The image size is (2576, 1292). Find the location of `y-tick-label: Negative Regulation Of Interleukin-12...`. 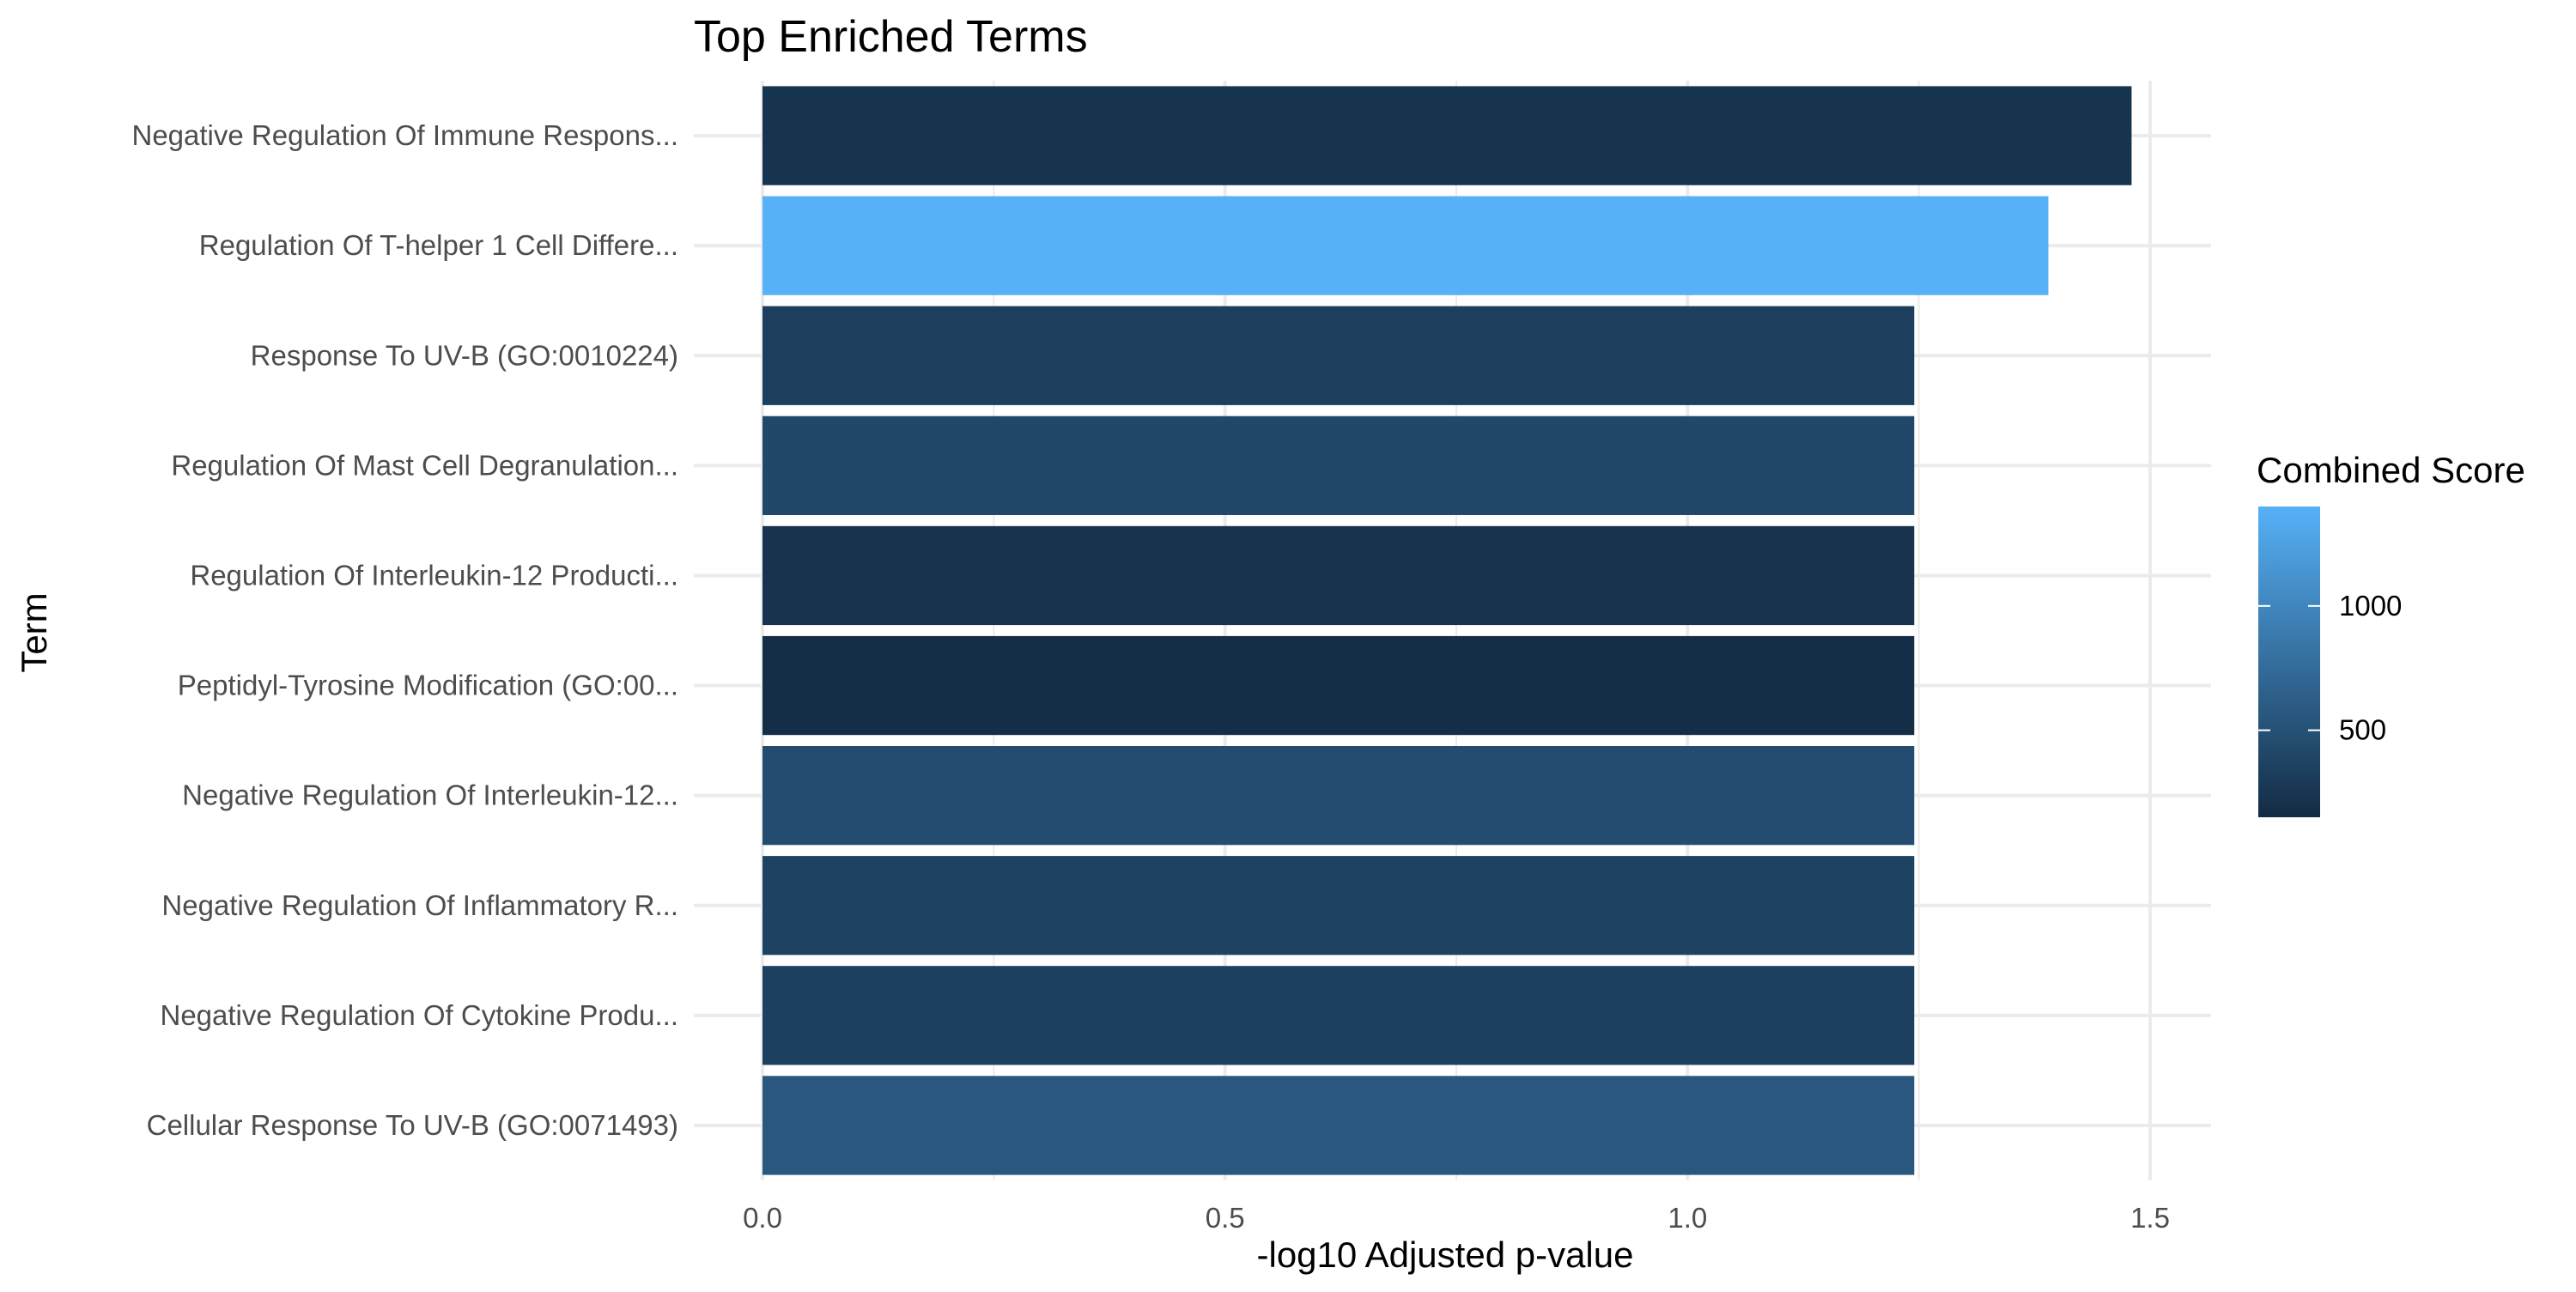

y-tick-label: Negative Regulation Of Interleukin-12... is located at coordinates (430, 795).